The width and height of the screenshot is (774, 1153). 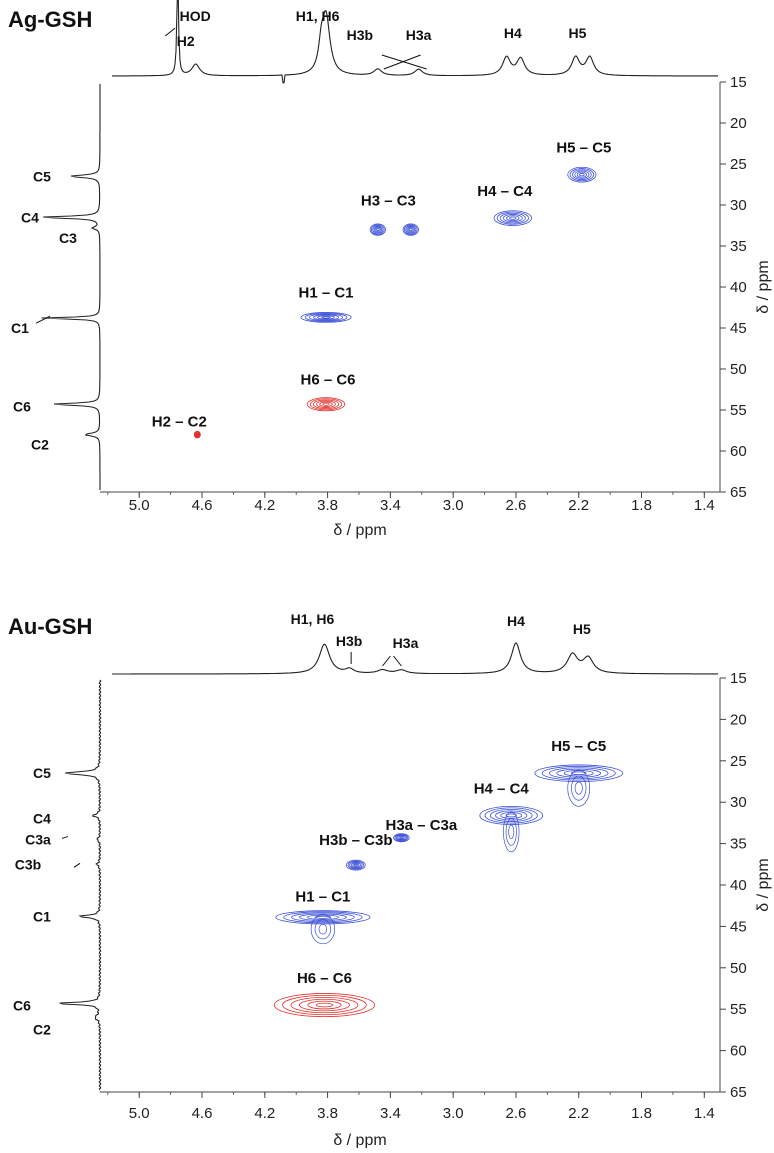 What do you see at coordinates (578, 505) in the screenshot?
I see `x-tick-label-2-2: 2.2` at bounding box center [578, 505].